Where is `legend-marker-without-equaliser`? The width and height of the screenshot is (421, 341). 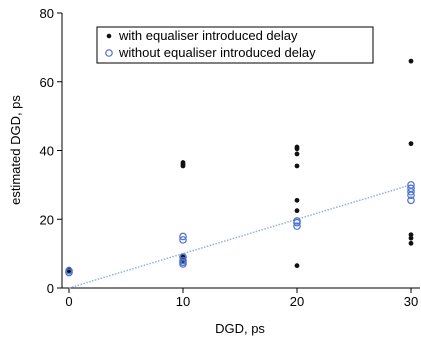 legend-marker-without-equaliser is located at coordinates (109, 53).